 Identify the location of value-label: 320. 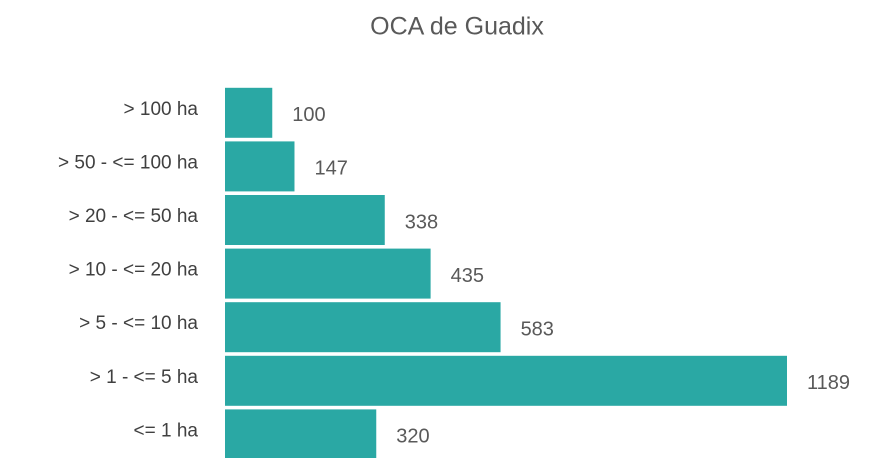
(412, 437).